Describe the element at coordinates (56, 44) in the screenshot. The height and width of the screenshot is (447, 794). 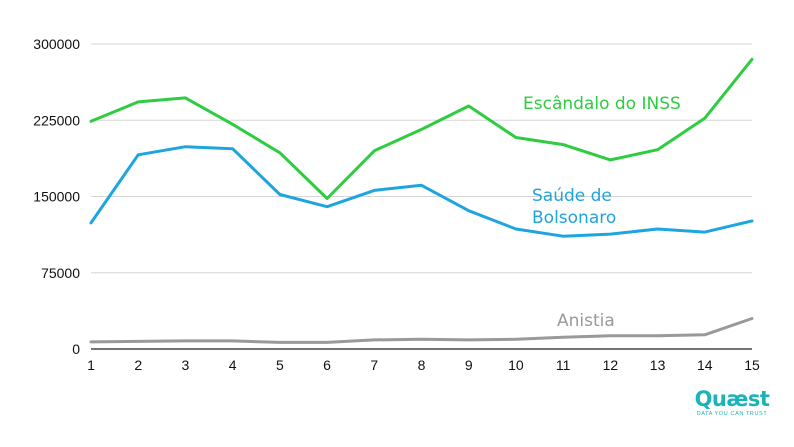
I see `y-tick-label: 300000` at that location.